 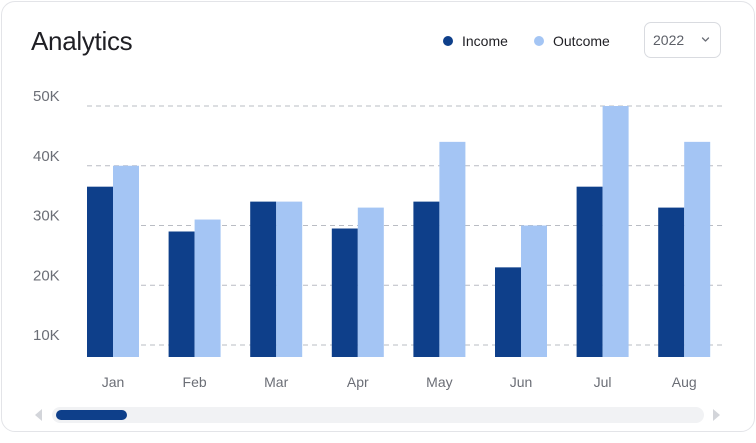 I want to click on x-tick-label: Jan, so click(x=113, y=382).